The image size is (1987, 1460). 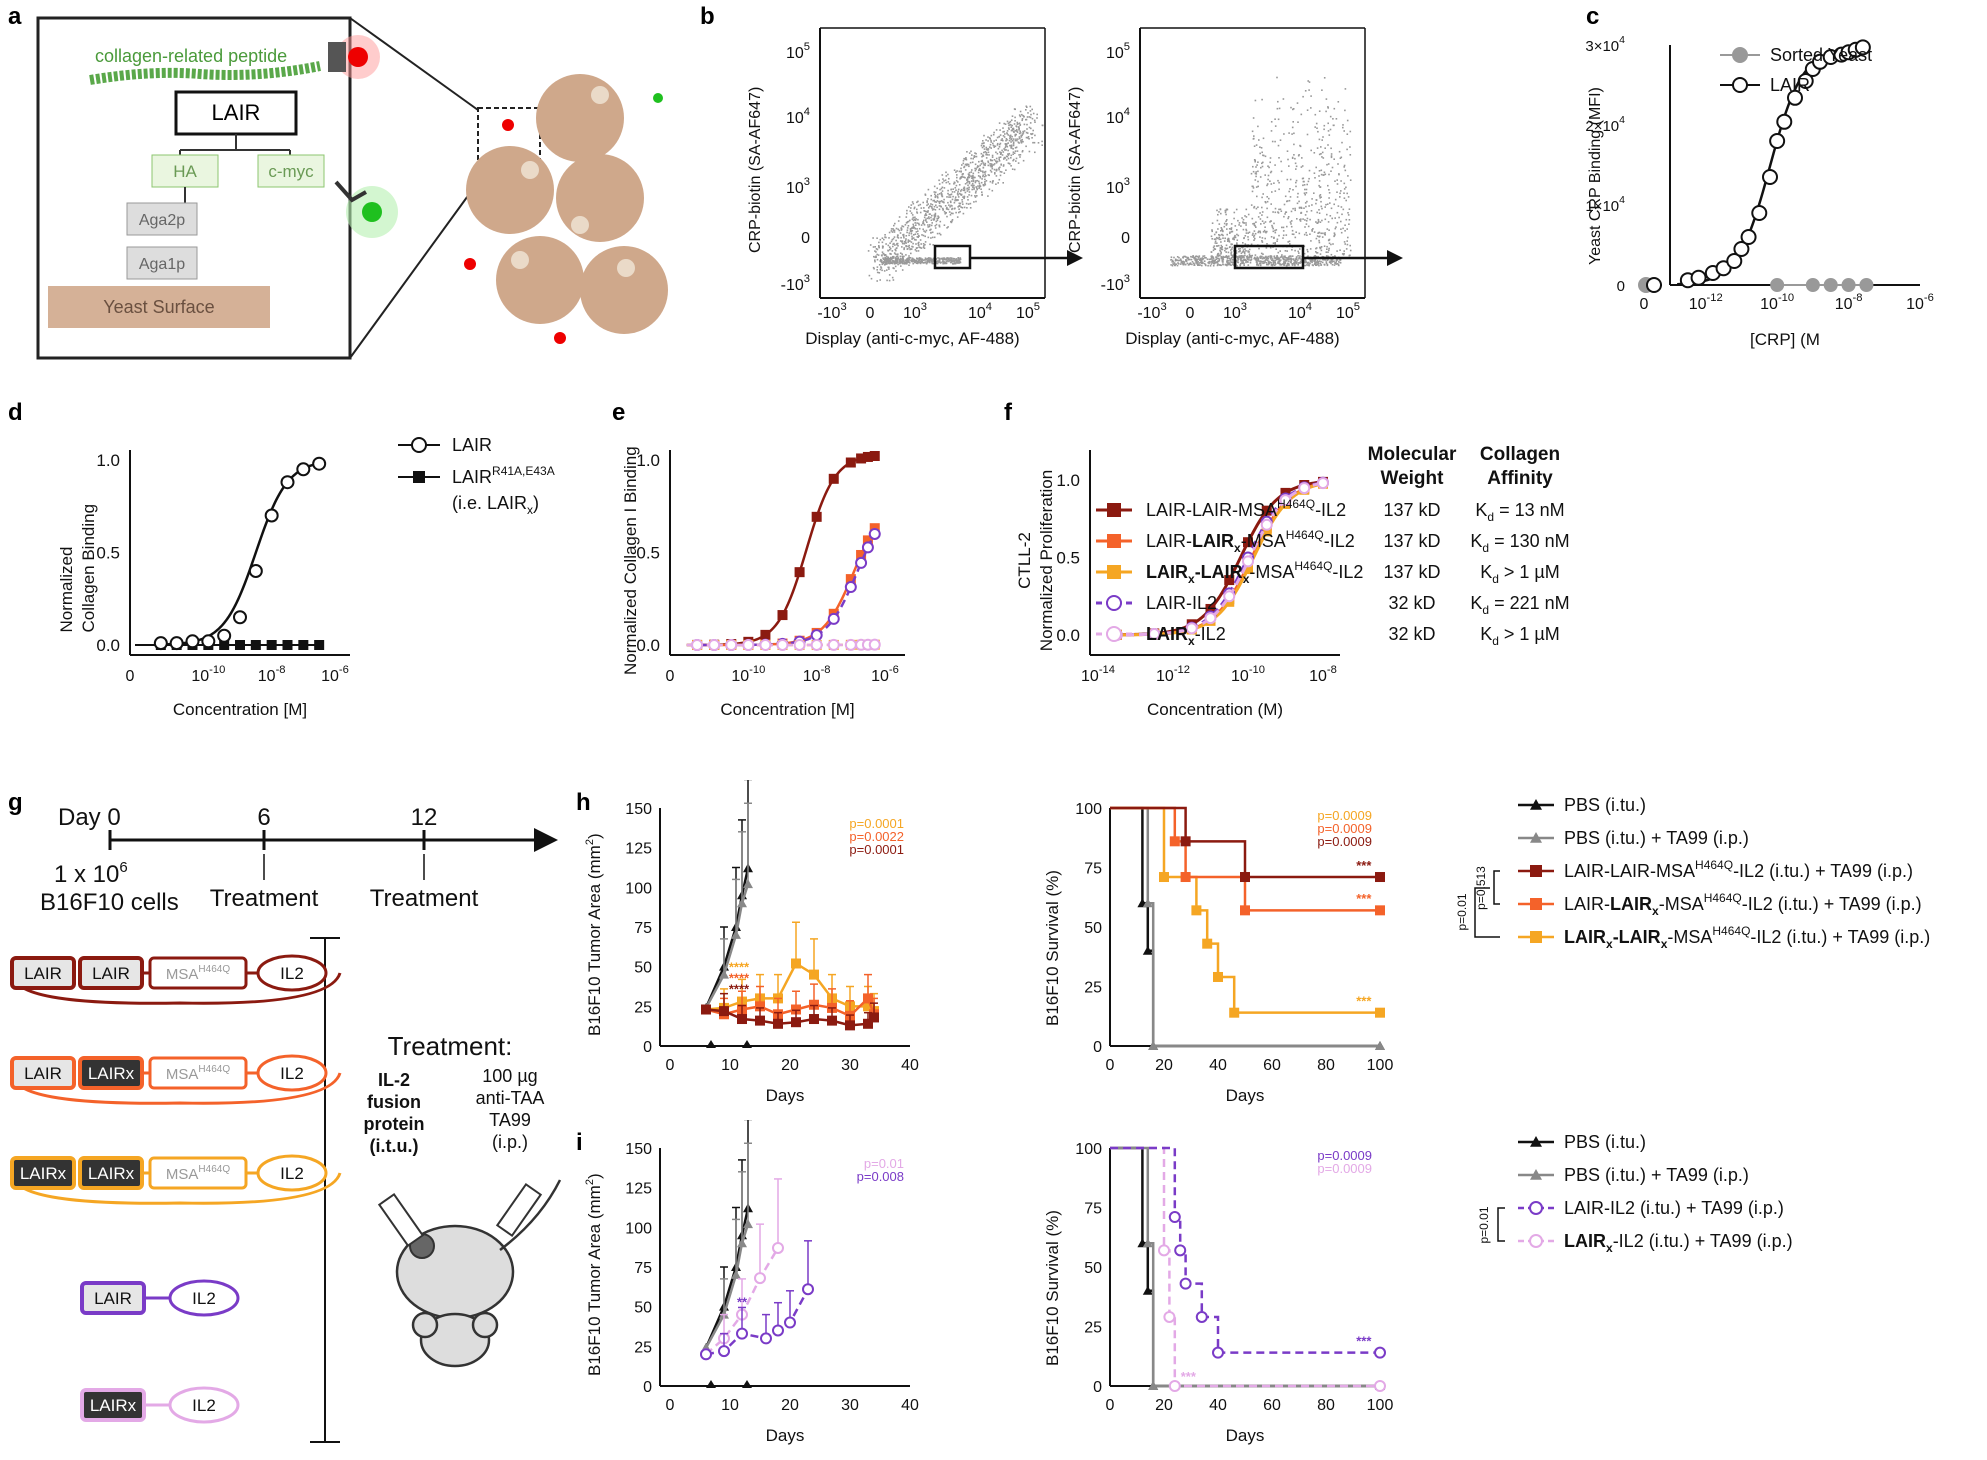 I want to click on c-lair-zero, so click(x=1654, y=285).